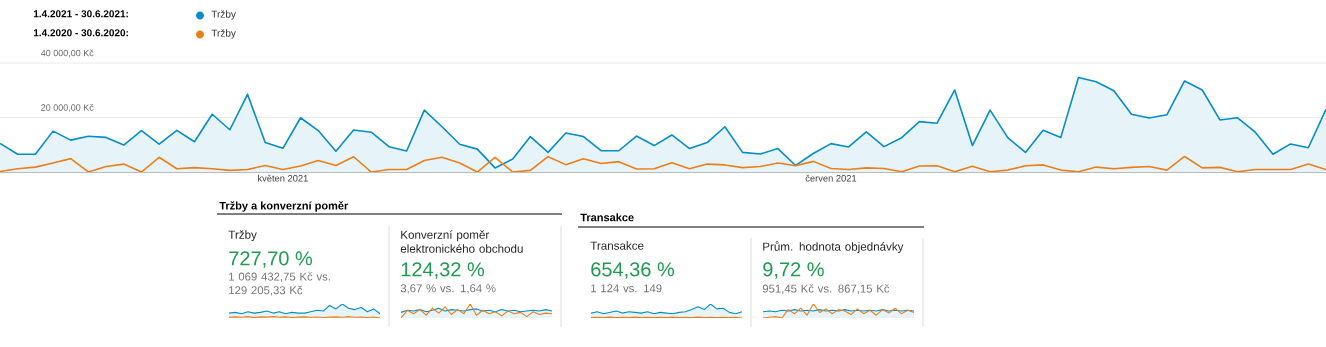 The width and height of the screenshot is (1326, 347). What do you see at coordinates (633, 270) in the screenshot?
I see `chart-subtitle: 654,36 %` at bounding box center [633, 270].